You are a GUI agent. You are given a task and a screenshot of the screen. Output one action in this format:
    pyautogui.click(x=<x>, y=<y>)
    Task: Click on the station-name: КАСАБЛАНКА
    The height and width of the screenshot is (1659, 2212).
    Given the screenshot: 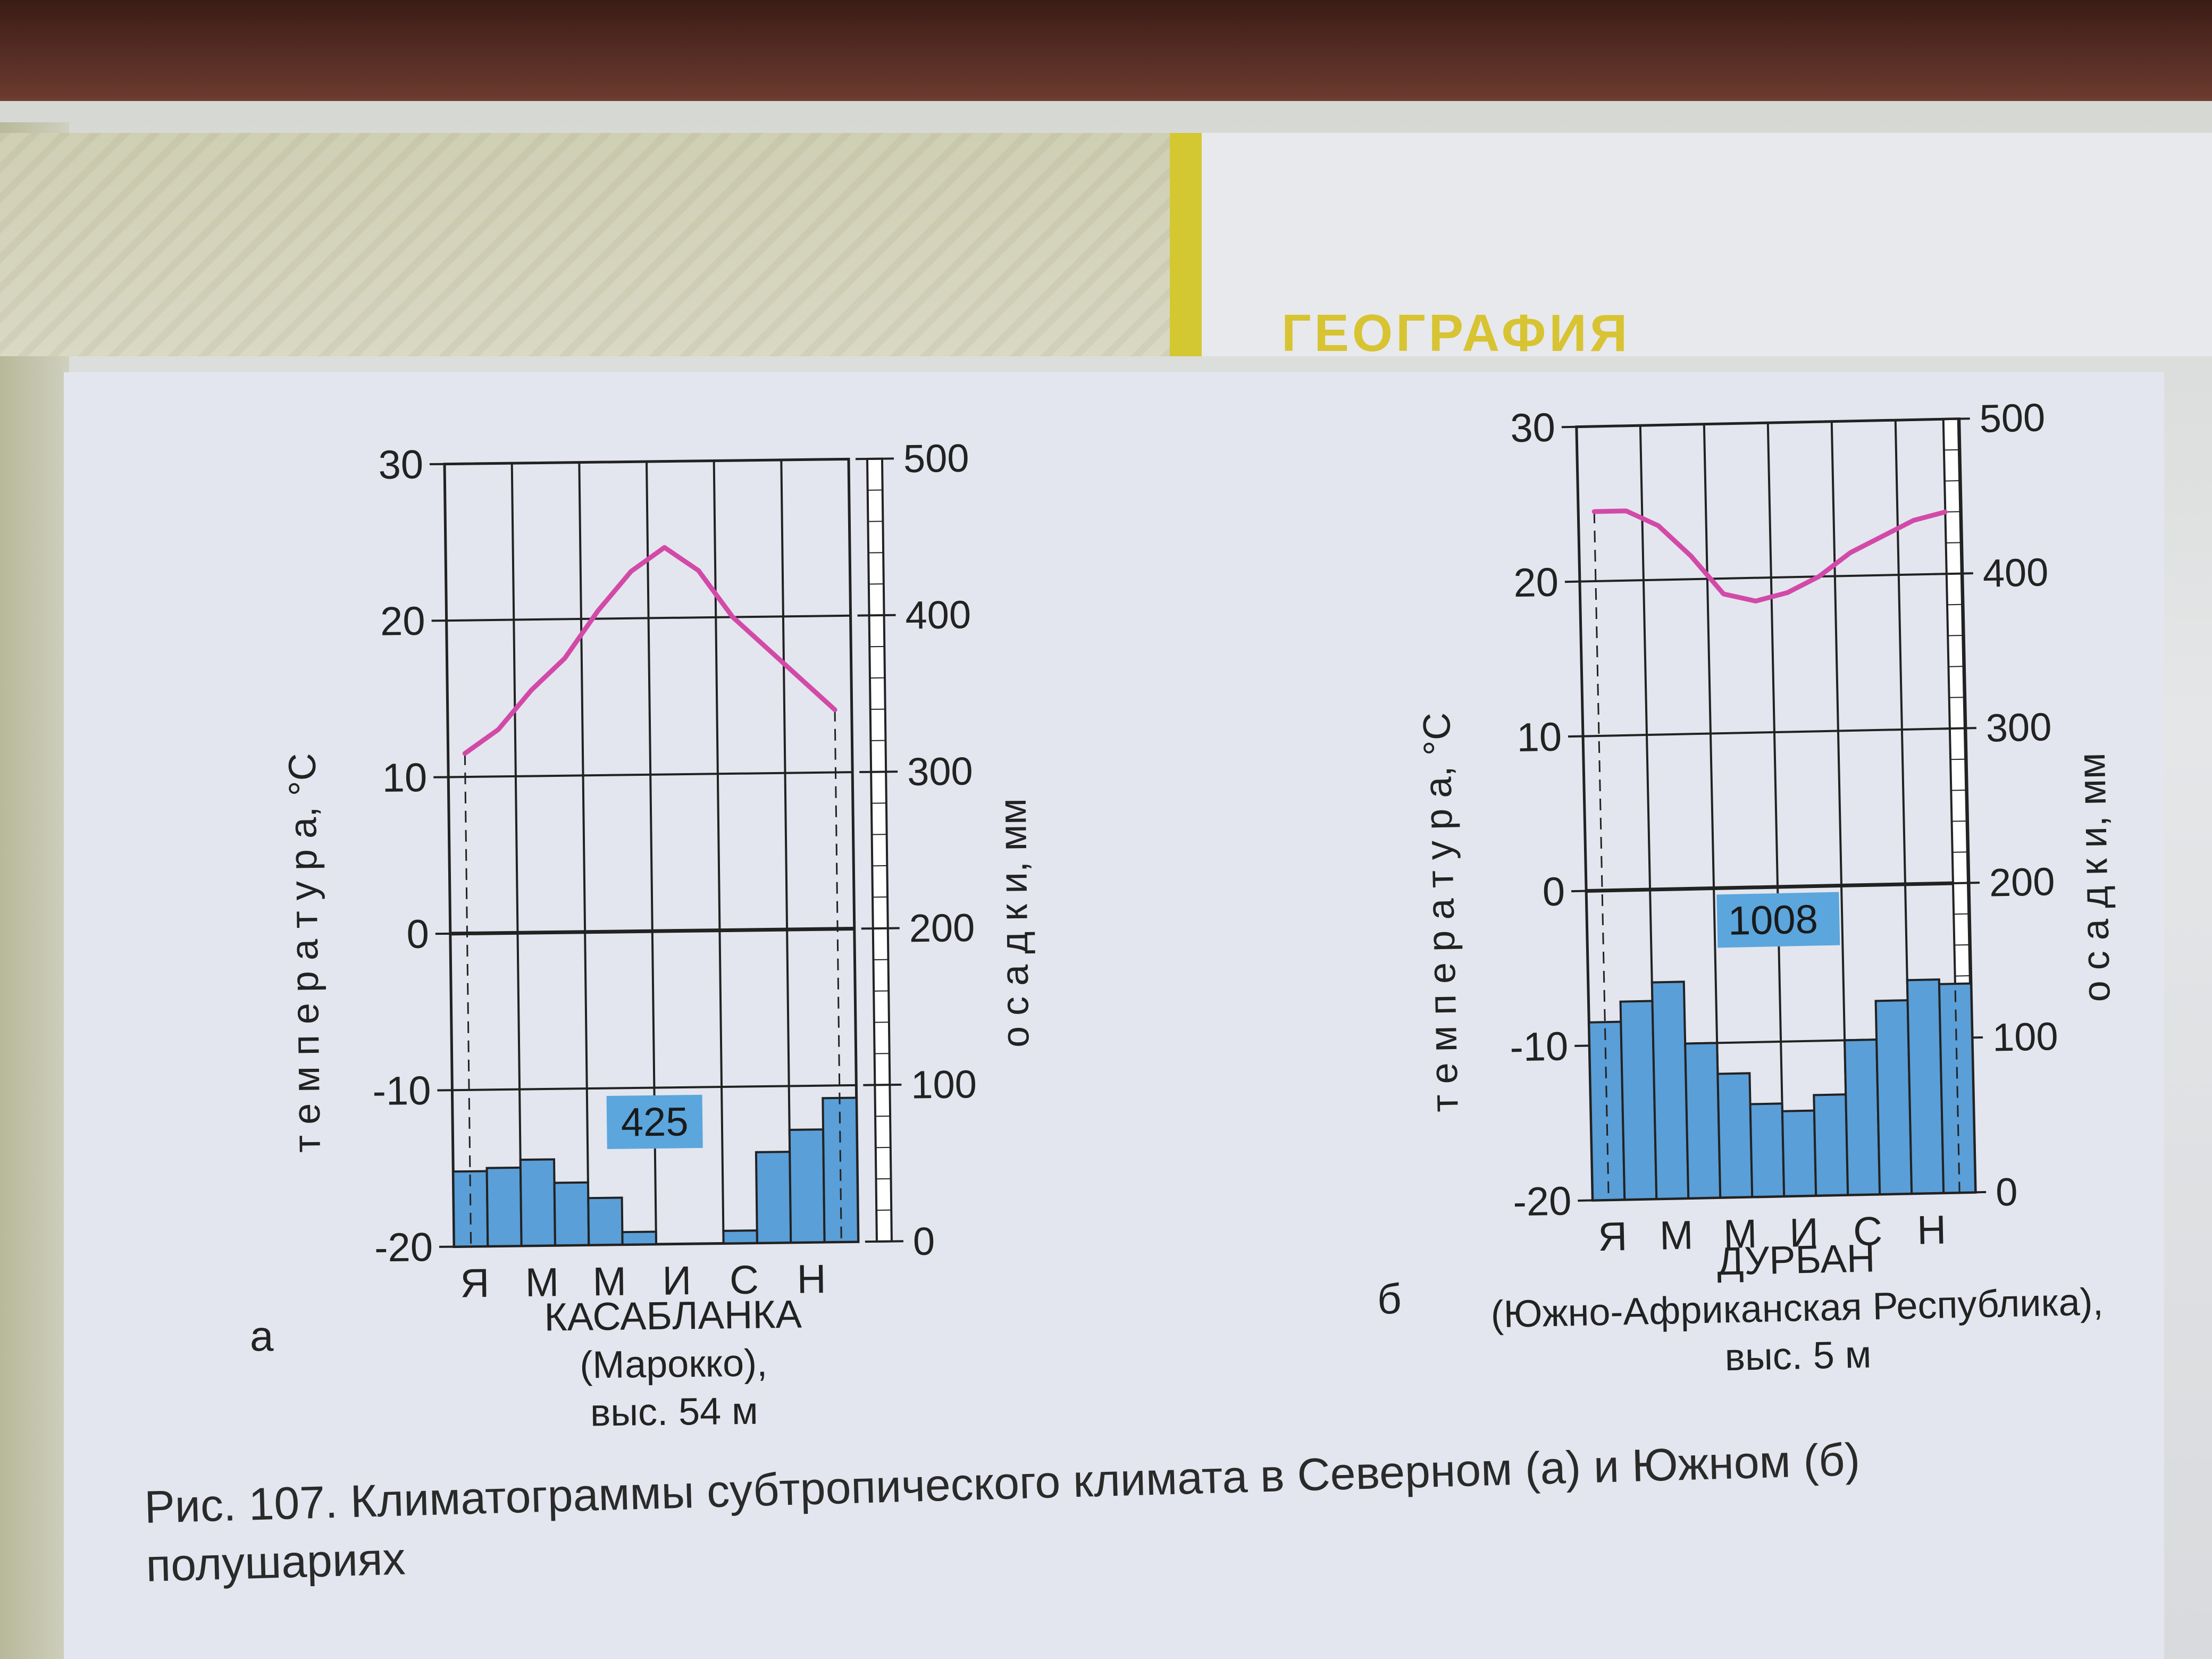 What is the action you would take?
    pyautogui.click(x=673, y=1315)
    